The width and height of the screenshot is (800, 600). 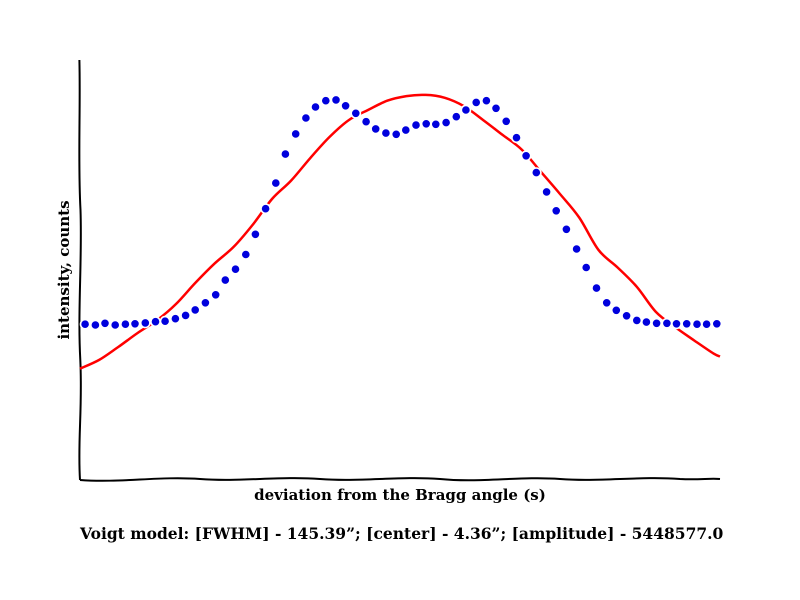 What do you see at coordinates (400, 495) in the screenshot?
I see `x-axis-label: deviation from the Bragg angle (s)` at bounding box center [400, 495].